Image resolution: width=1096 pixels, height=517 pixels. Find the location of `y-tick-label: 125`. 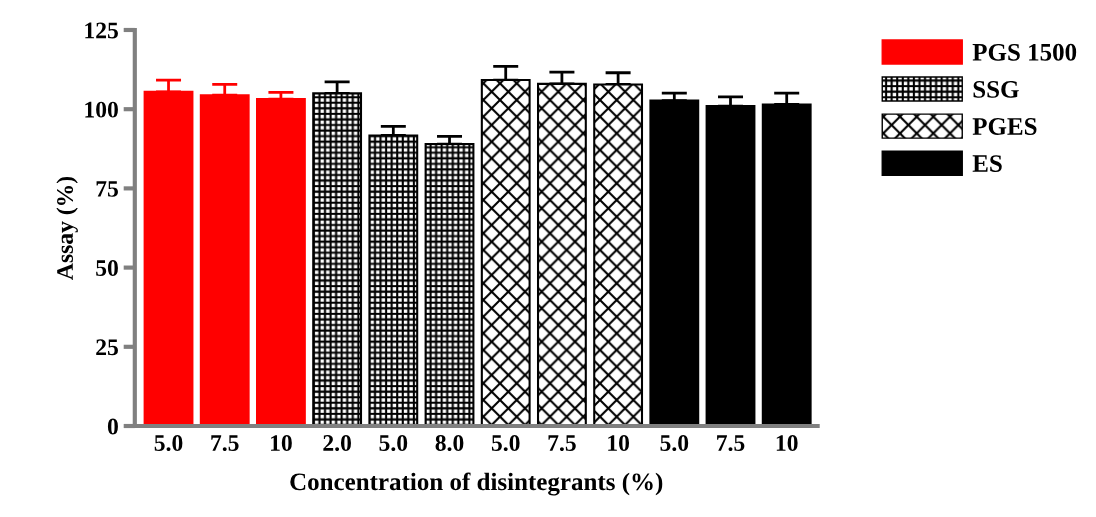

y-tick-label: 125 is located at coordinates (101, 30).